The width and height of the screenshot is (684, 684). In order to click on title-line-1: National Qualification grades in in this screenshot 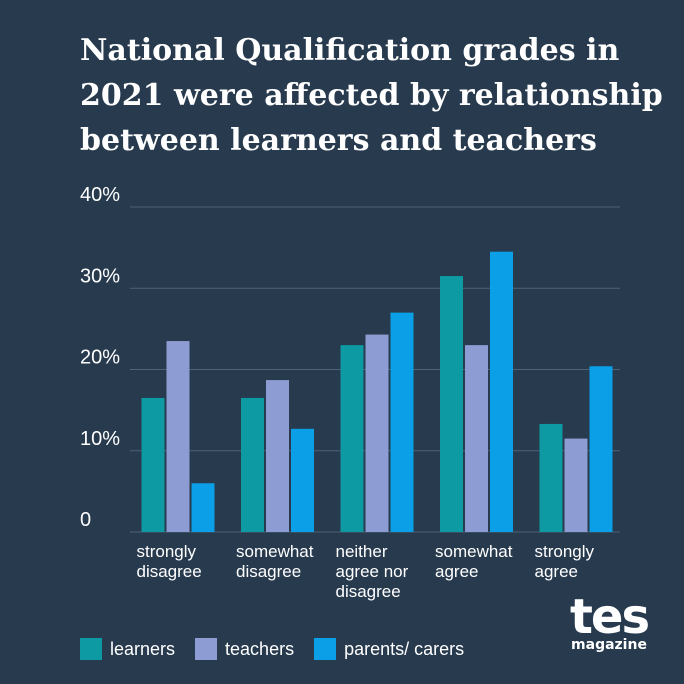, I will do `click(350, 50)`.